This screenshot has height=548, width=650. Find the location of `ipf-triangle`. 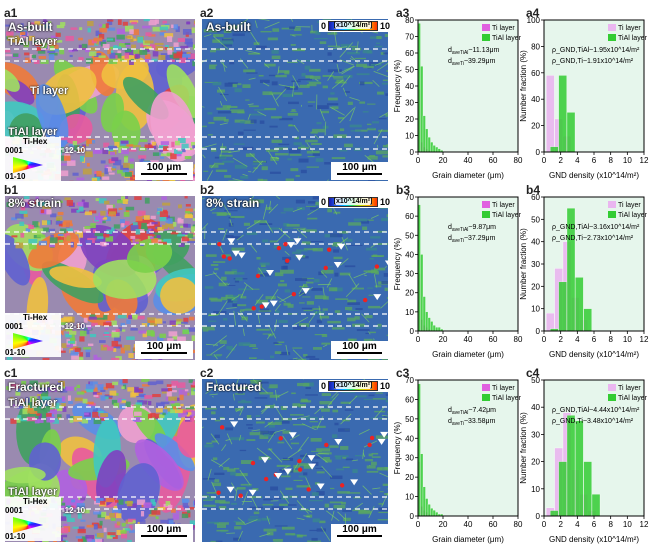

ipf-triangle is located at coordinates (28, 341).